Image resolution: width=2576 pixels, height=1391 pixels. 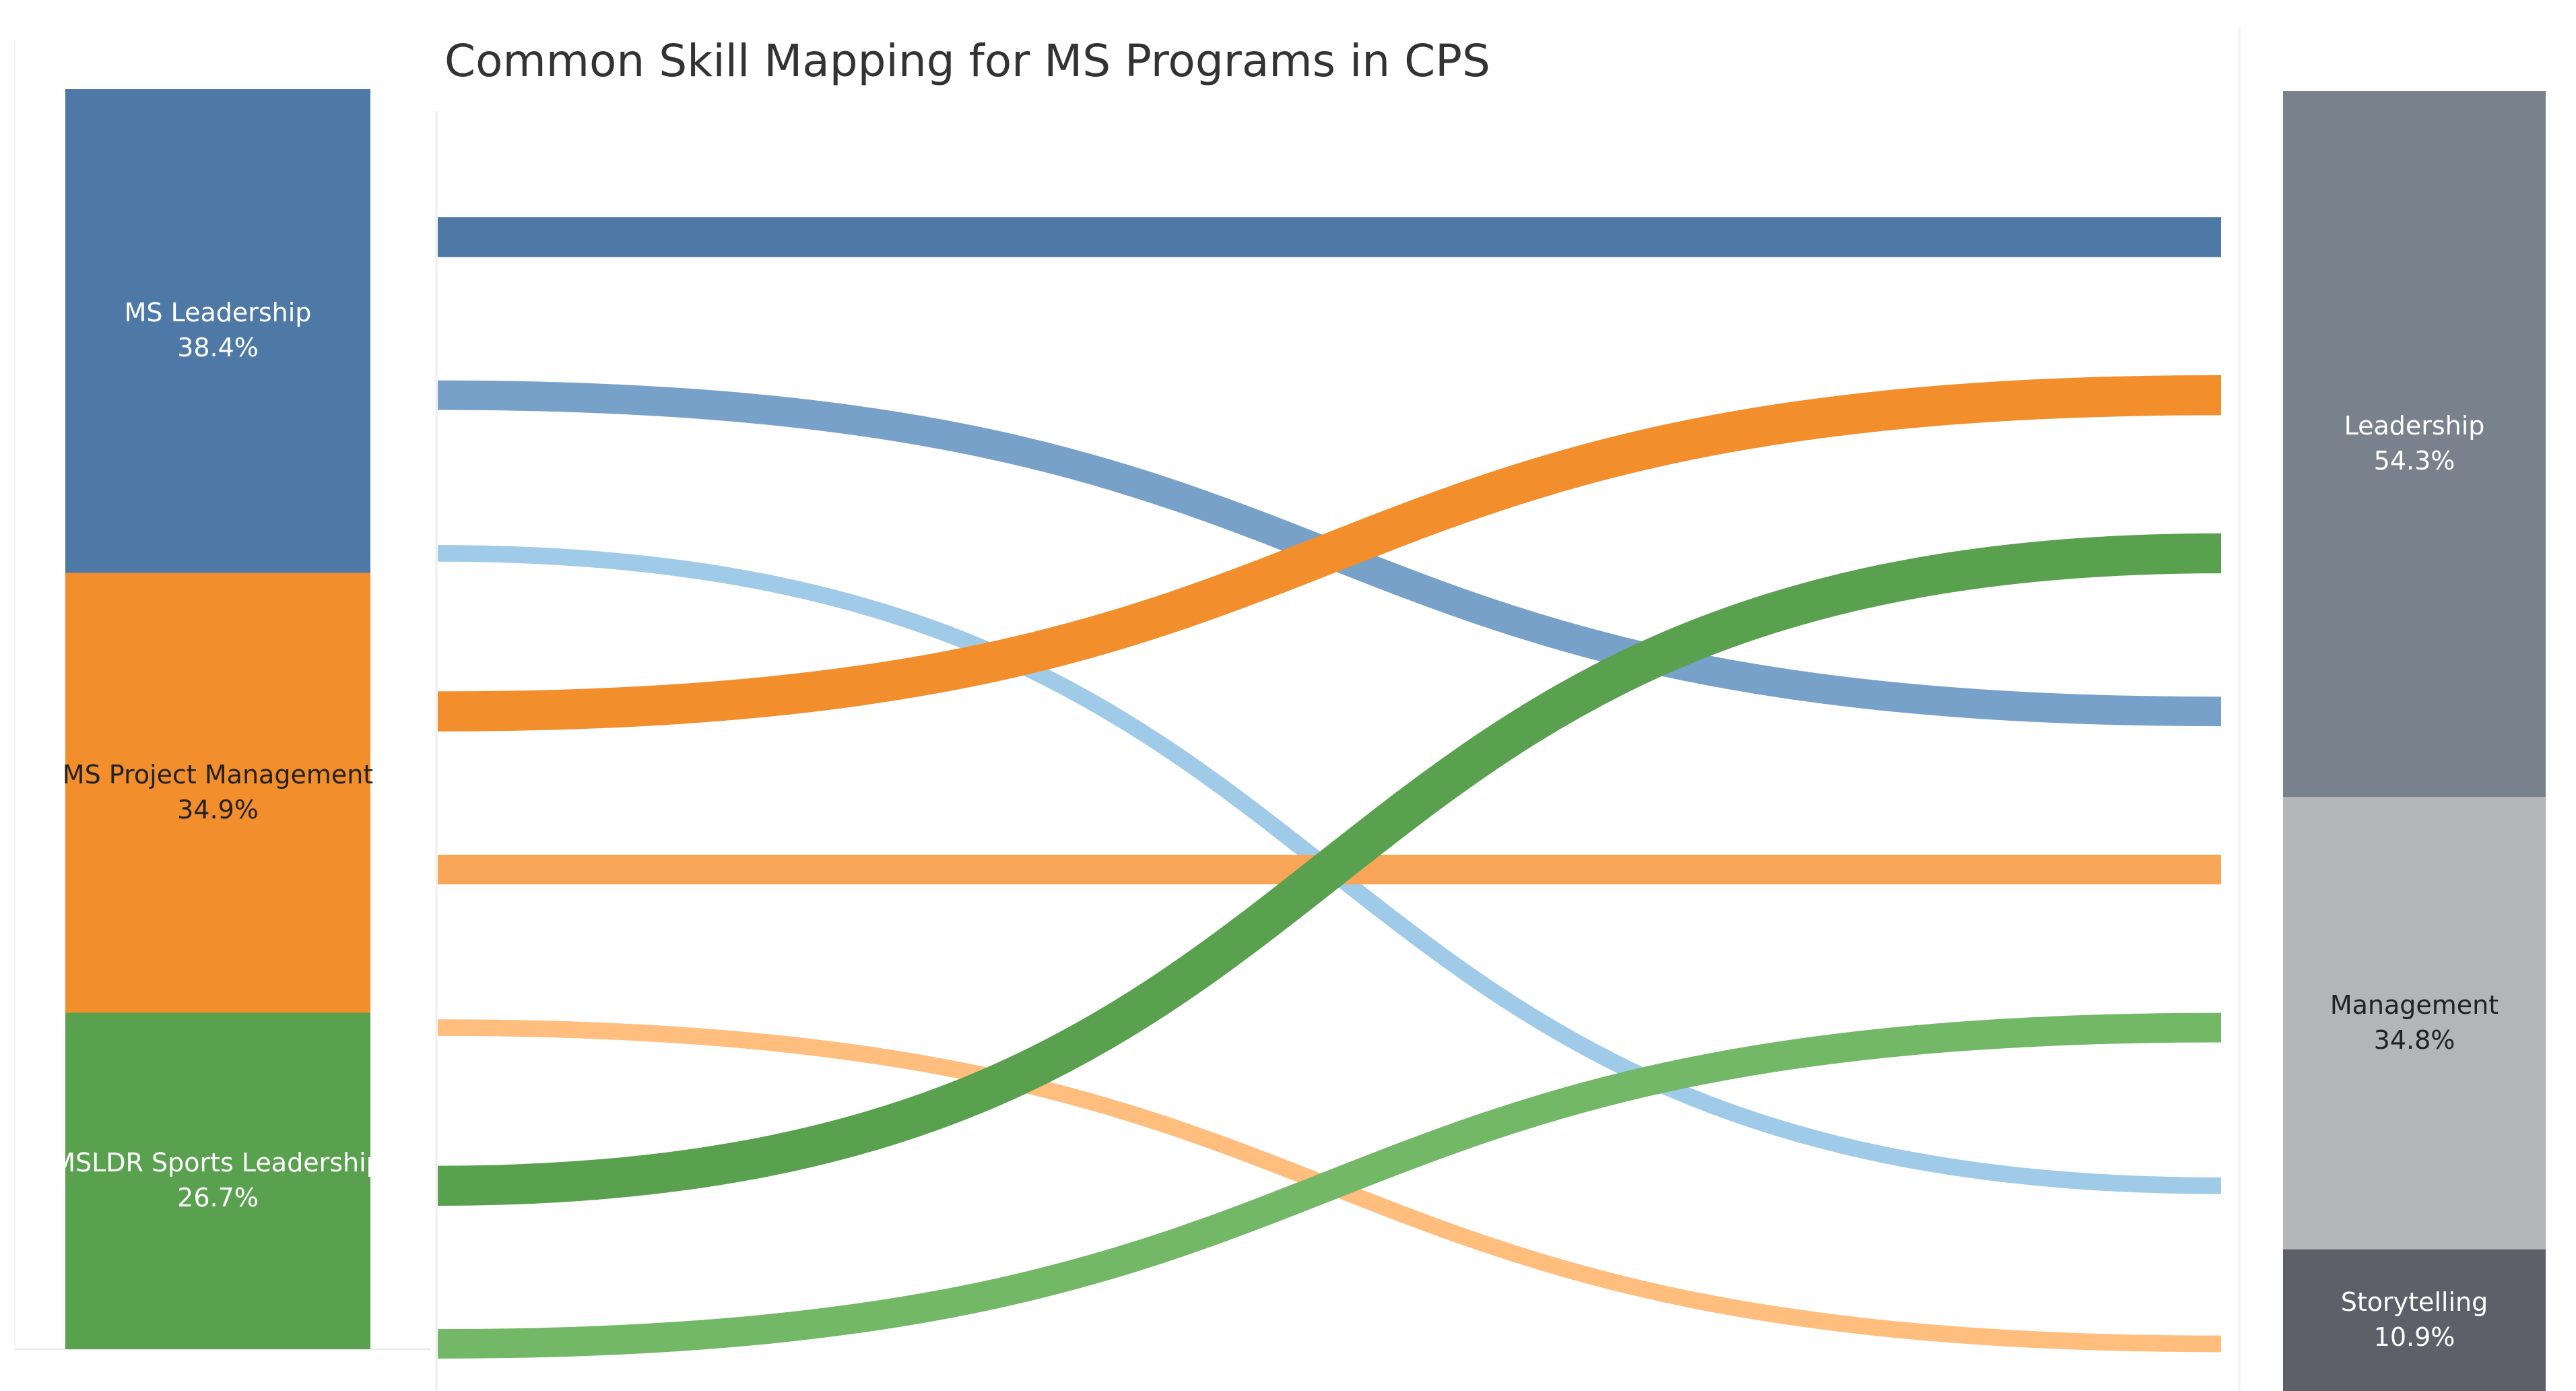 I want to click on source-bar-msldr-sports-leadership, so click(x=217, y=1180).